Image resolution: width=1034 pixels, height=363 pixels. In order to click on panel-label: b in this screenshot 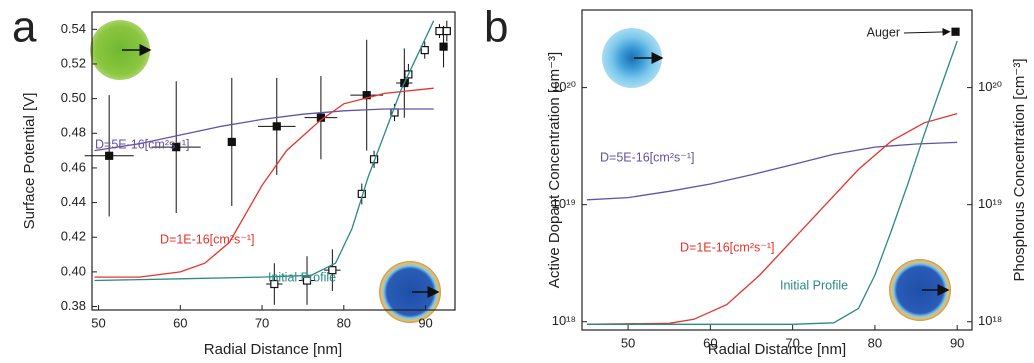, I will do `click(496, 27)`.